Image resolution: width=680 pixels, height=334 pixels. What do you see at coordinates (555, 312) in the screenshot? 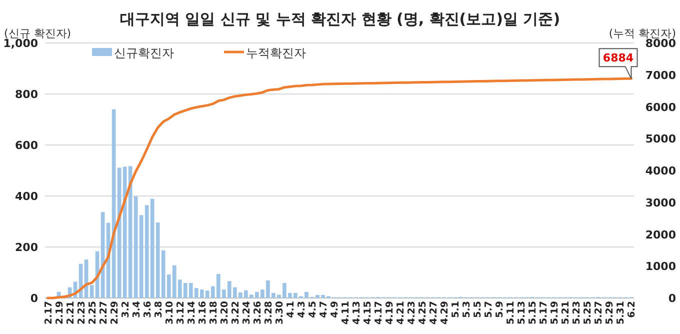
I see `x-tick-label: 5.19` at bounding box center [555, 312].